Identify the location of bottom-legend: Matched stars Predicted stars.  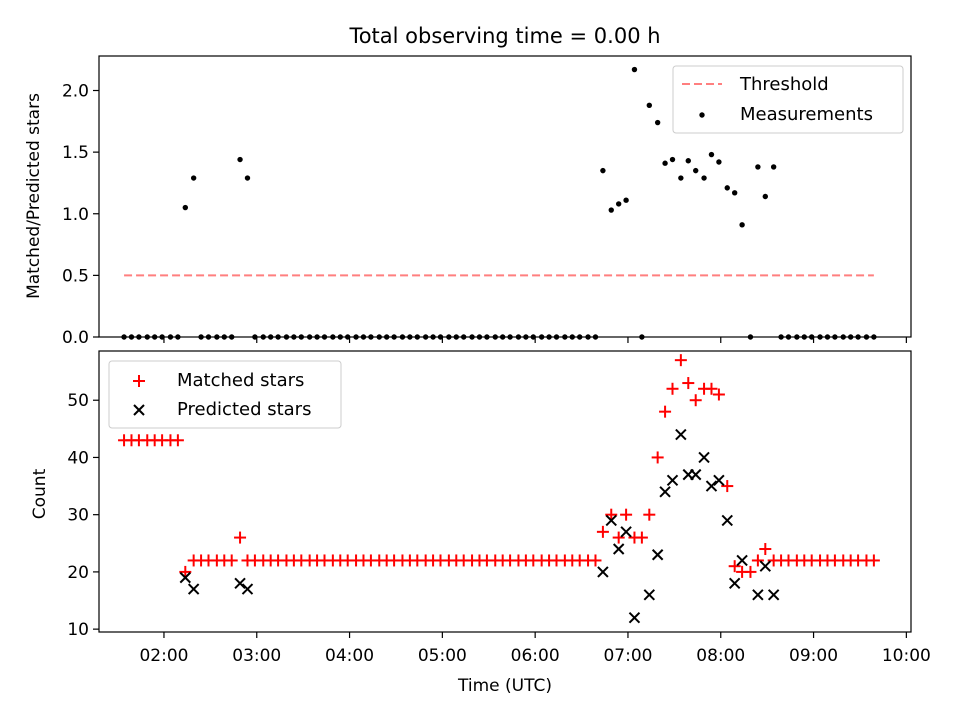
(225, 394).